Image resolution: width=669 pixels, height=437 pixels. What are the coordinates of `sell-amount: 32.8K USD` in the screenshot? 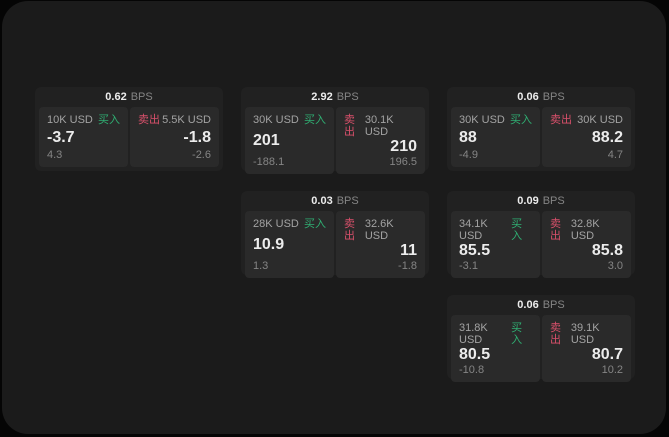 It's located at (585, 230).